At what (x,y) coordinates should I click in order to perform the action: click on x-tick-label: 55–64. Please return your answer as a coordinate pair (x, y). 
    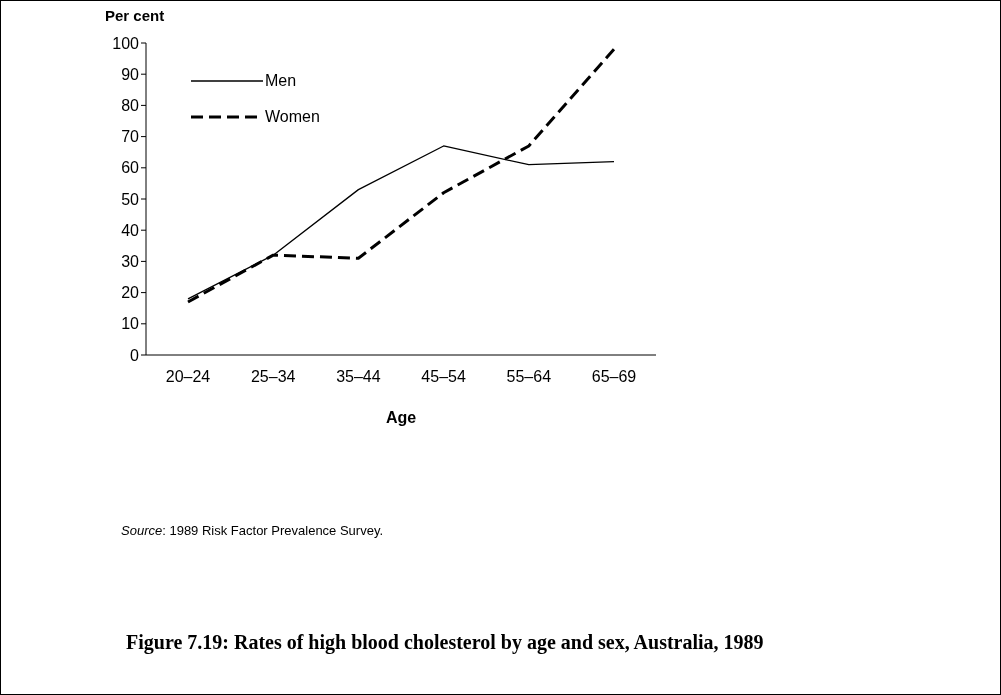
    Looking at the image, I should click on (529, 377).